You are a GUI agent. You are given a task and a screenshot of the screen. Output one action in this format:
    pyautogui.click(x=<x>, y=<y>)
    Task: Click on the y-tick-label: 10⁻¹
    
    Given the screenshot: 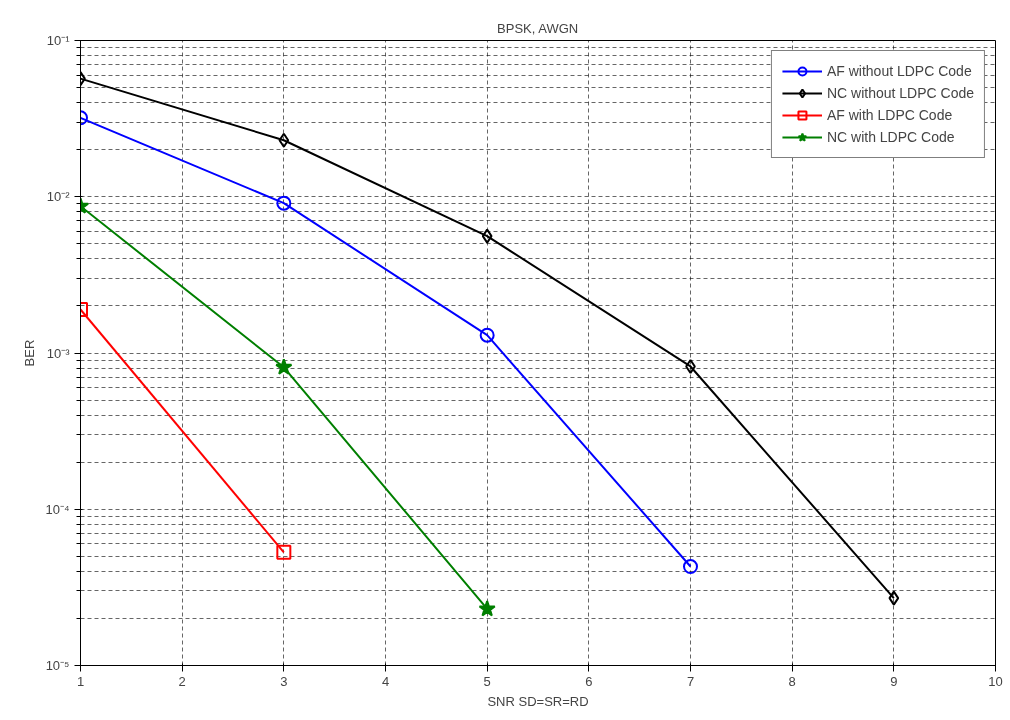 What is the action you would take?
    pyautogui.click(x=58, y=40)
    